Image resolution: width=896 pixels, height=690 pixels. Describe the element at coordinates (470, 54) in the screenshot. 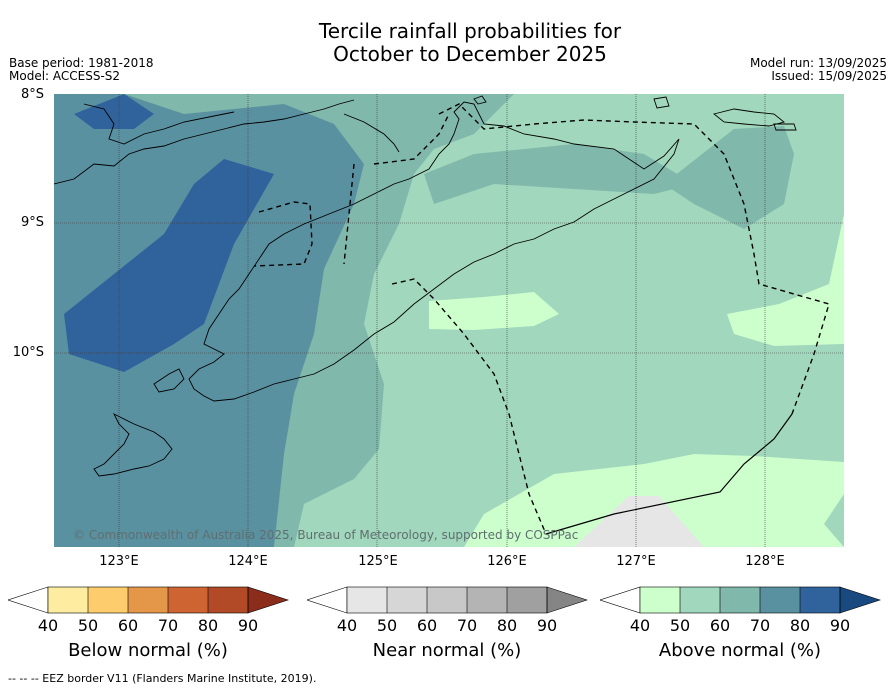

I see `title-line-2: October to December 2025` at that location.